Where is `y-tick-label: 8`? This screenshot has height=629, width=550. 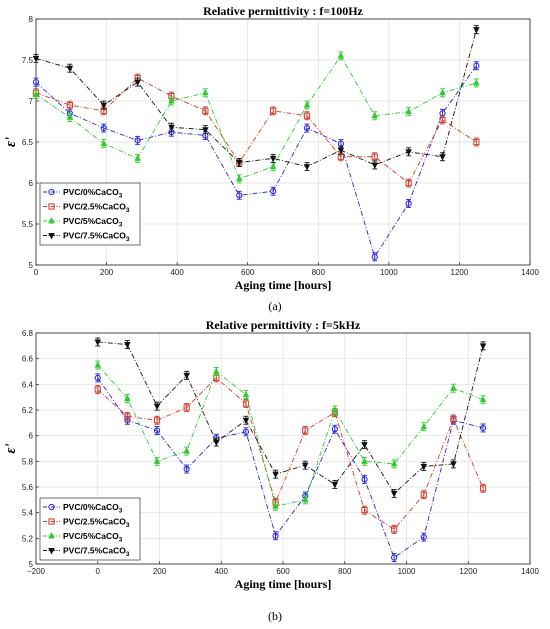
y-tick-label: 8 is located at coordinates (31, 19).